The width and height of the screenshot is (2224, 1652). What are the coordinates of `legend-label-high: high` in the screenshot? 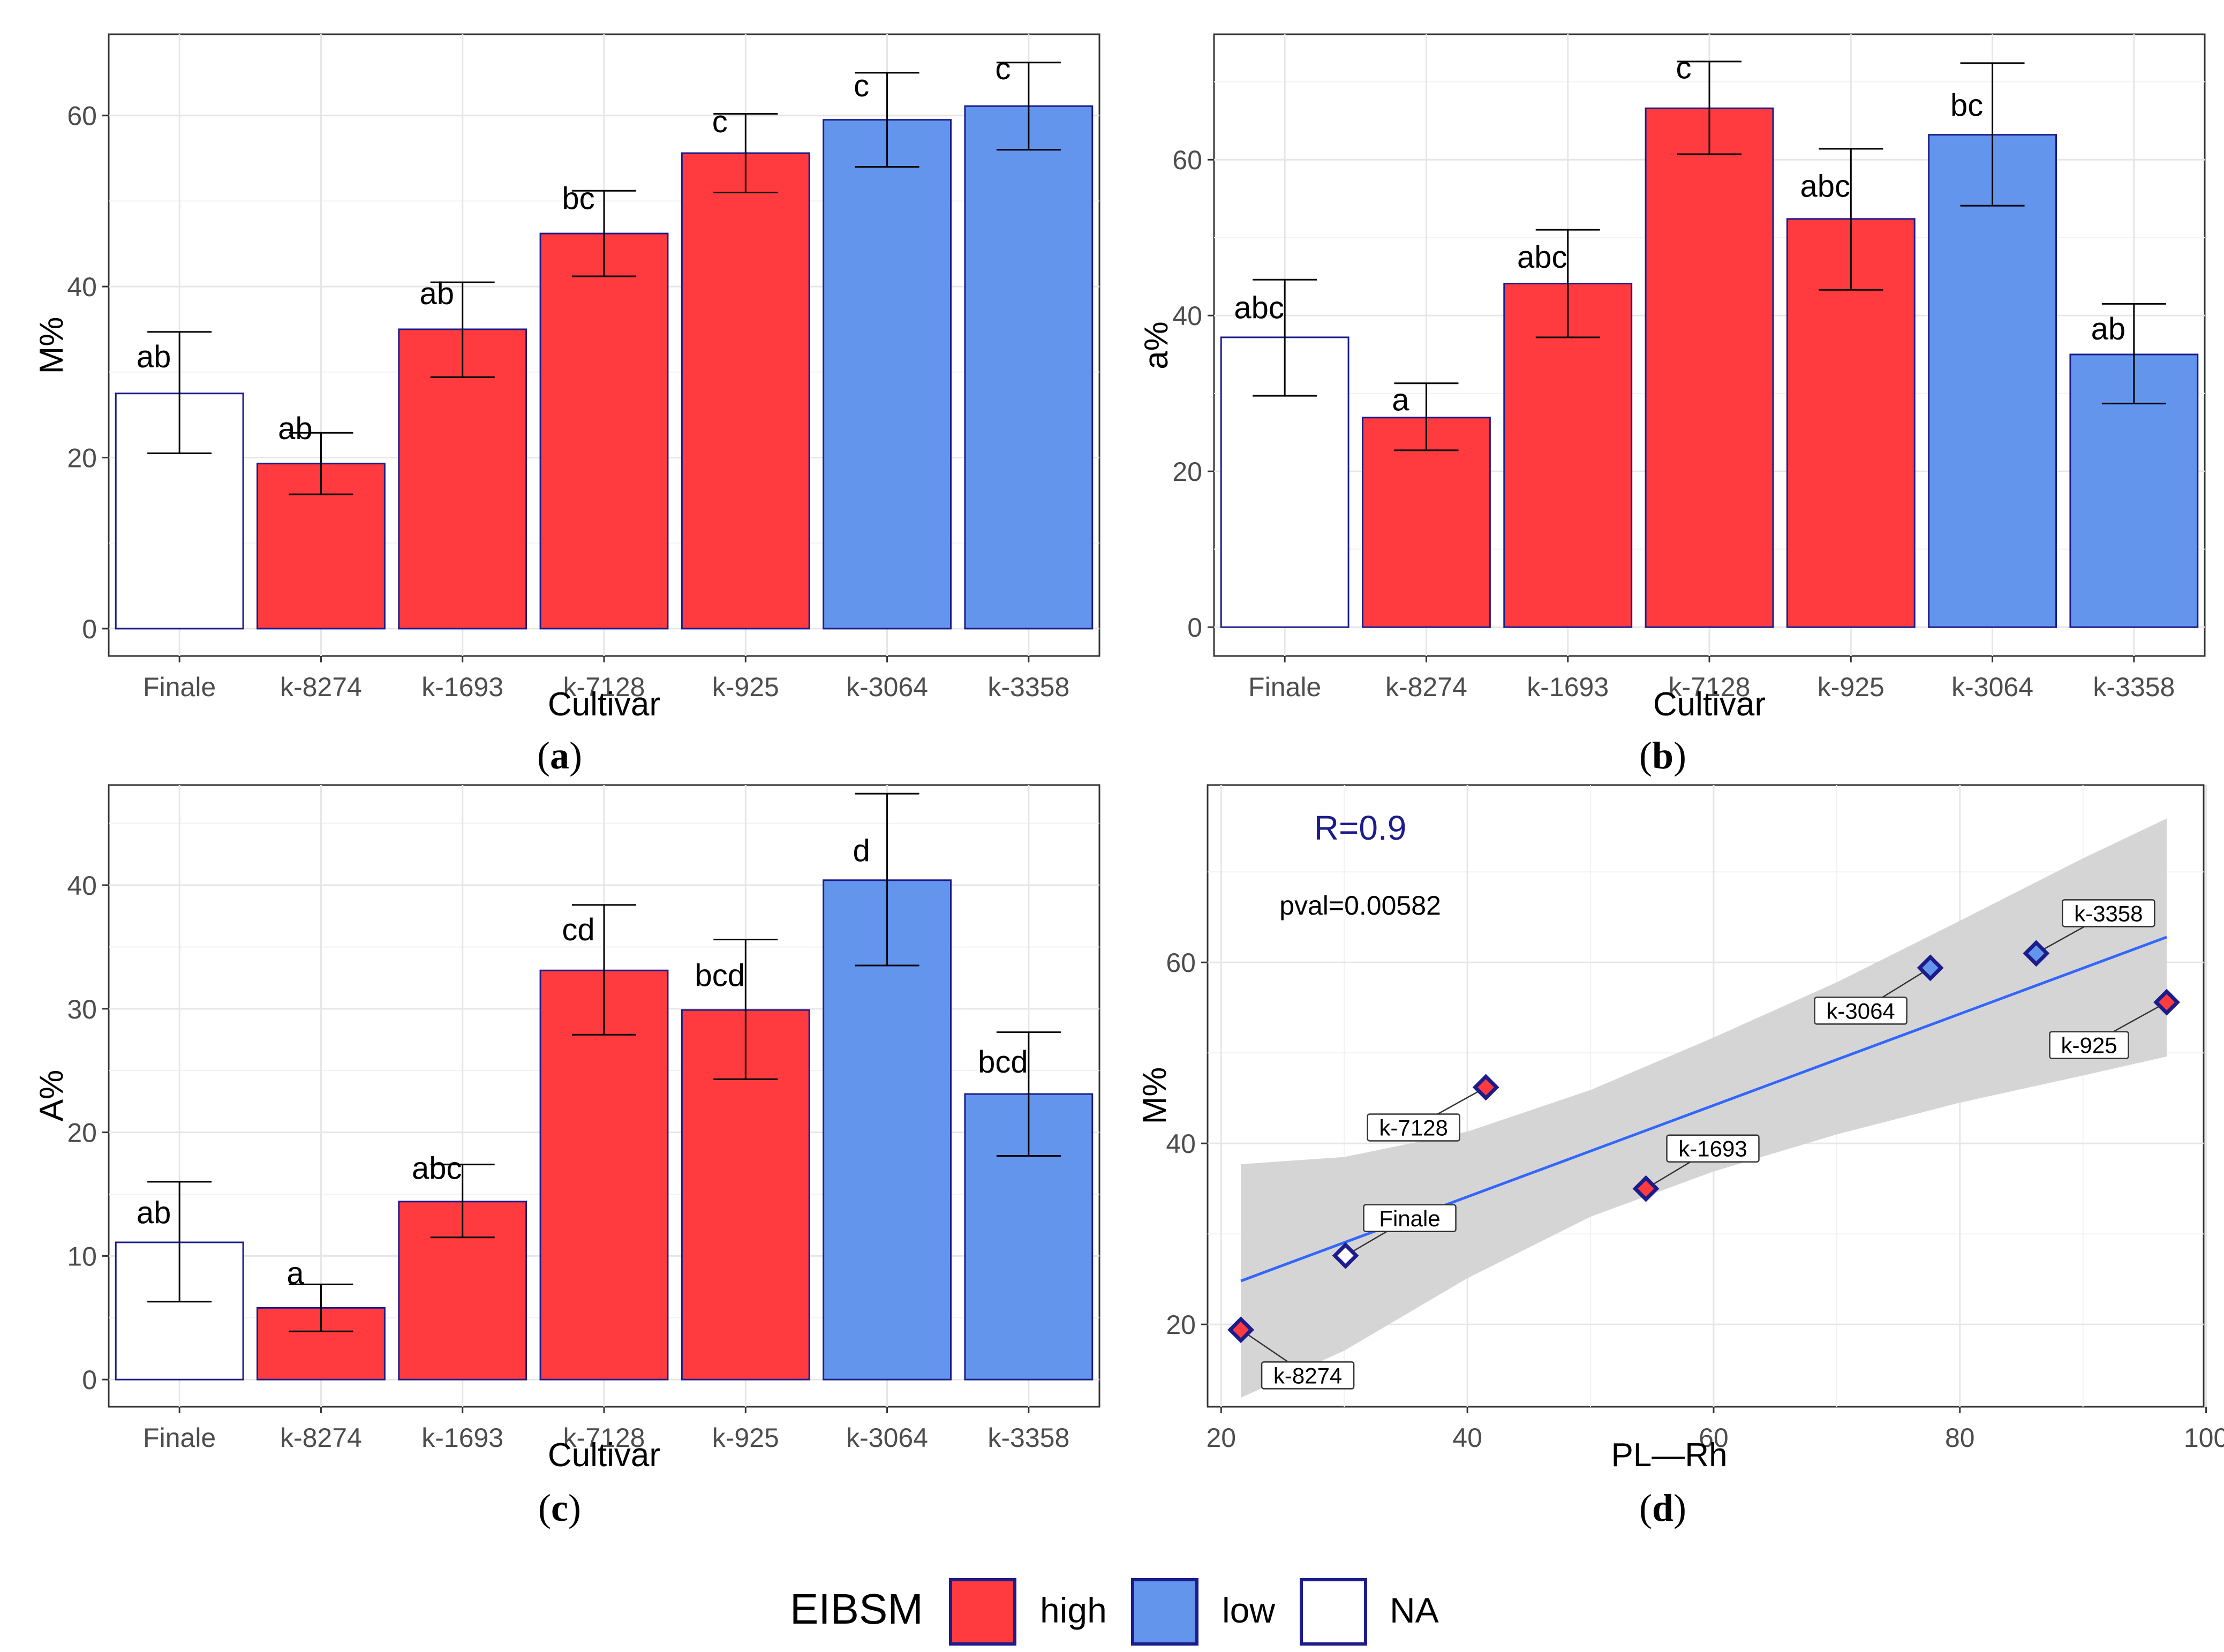 It's located at (1073, 1610).